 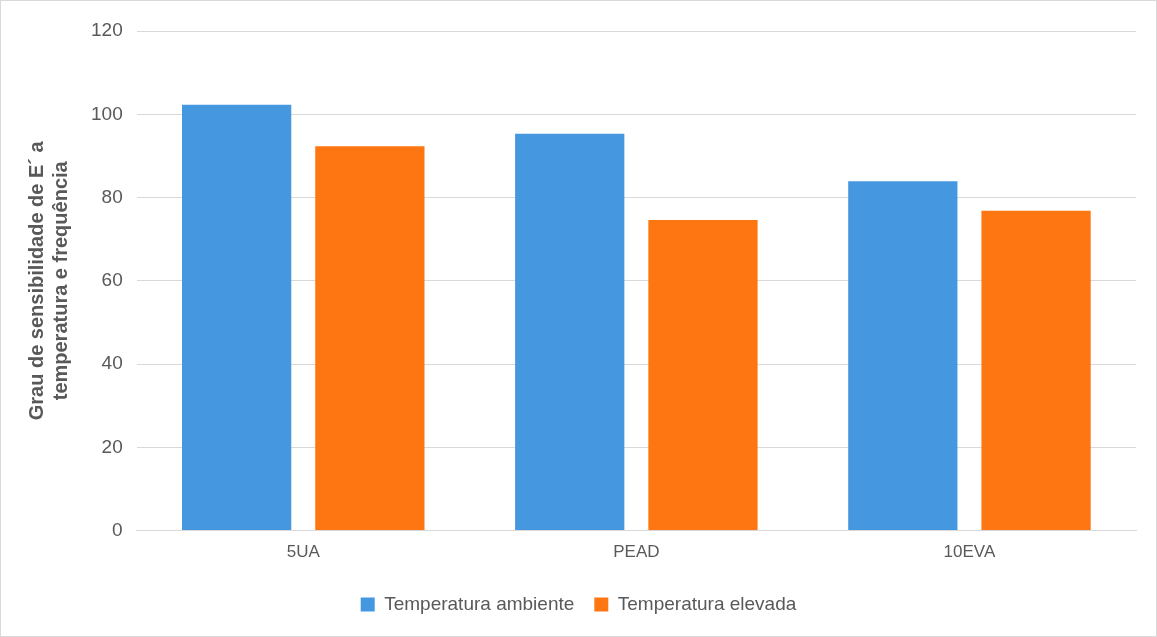 What do you see at coordinates (303, 552) in the screenshot?
I see `x-tick-label: 5UA` at bounding box center [303, 552].